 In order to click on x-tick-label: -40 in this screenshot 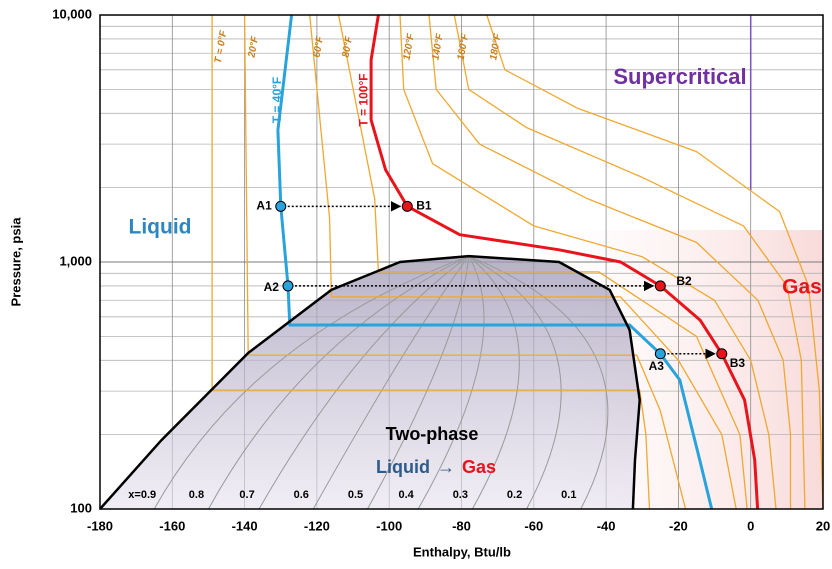, I will do `click(606, 525)`.